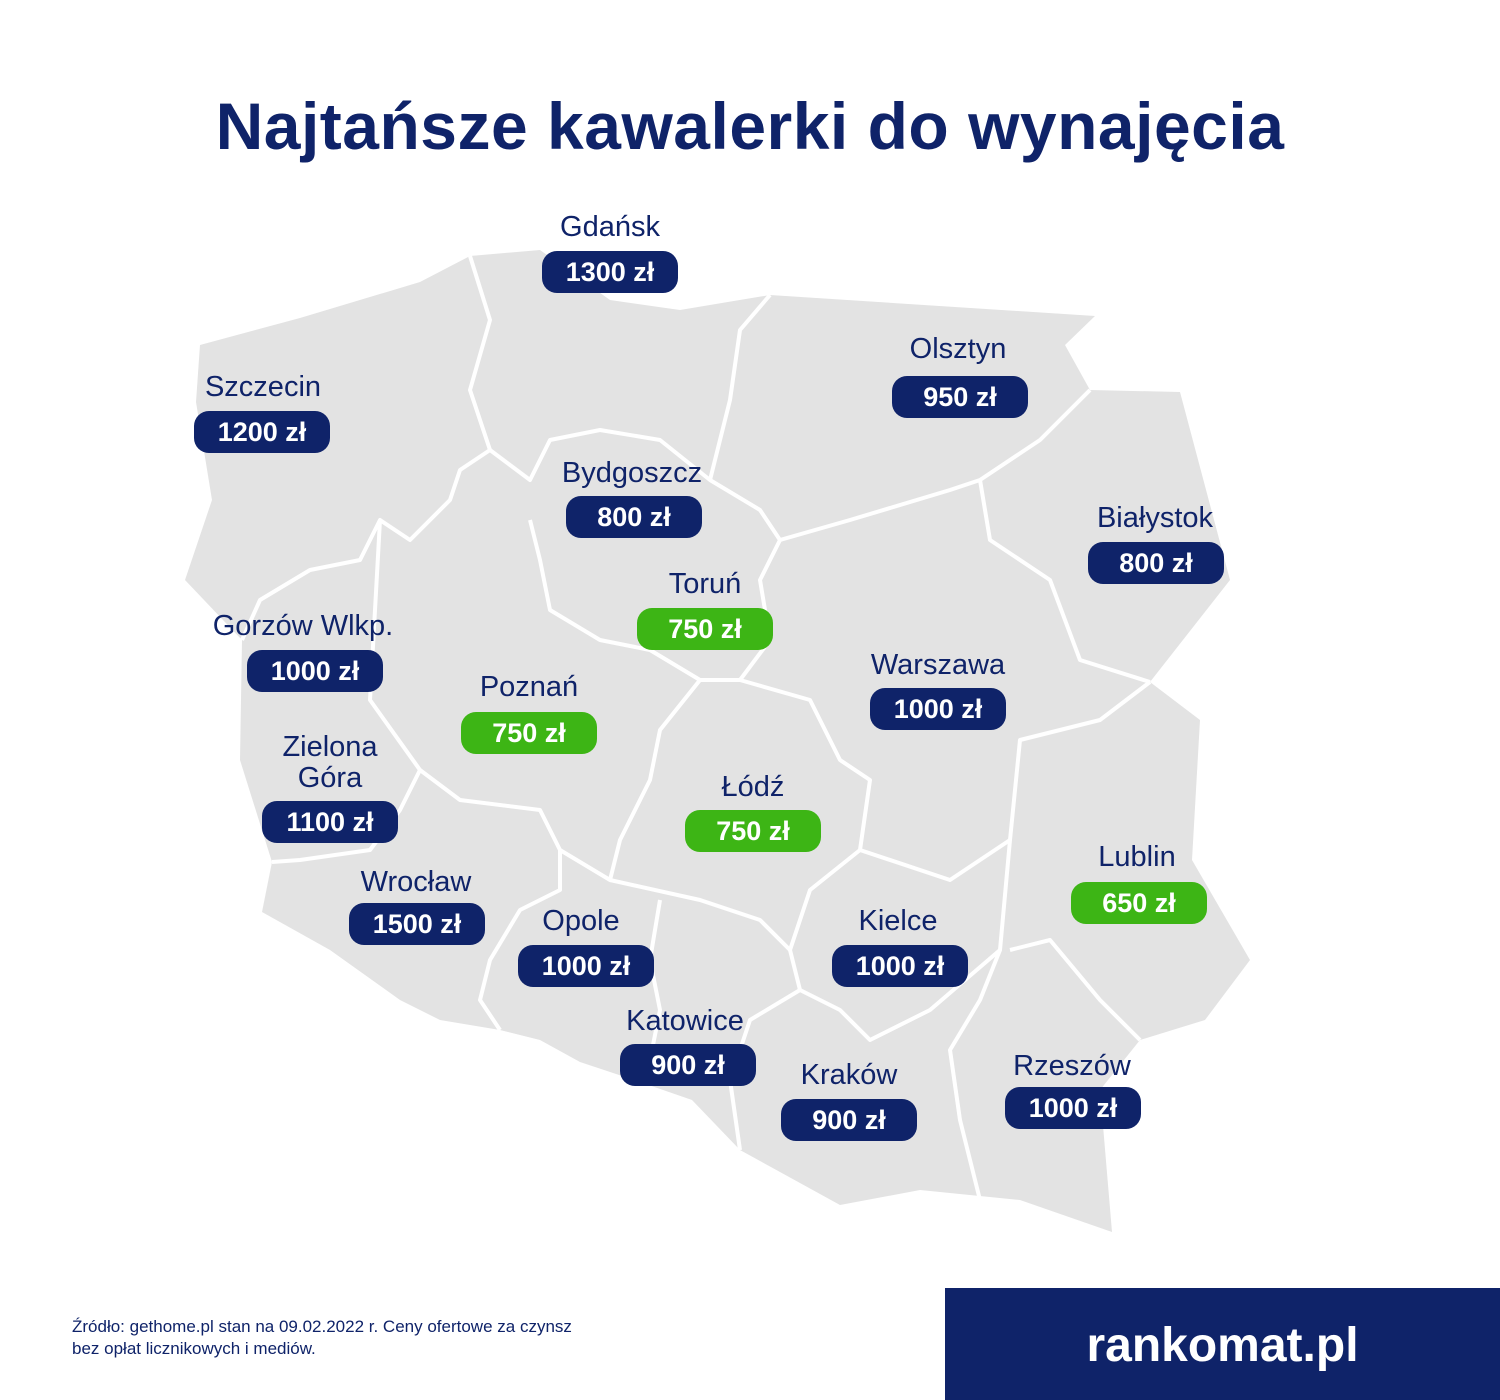 This screenshot has width=1500, height=1400. What do you see at coordinates (753, 787) in the screenshot?
I see `city-name: Łódź` at bounding box center [753, 787].